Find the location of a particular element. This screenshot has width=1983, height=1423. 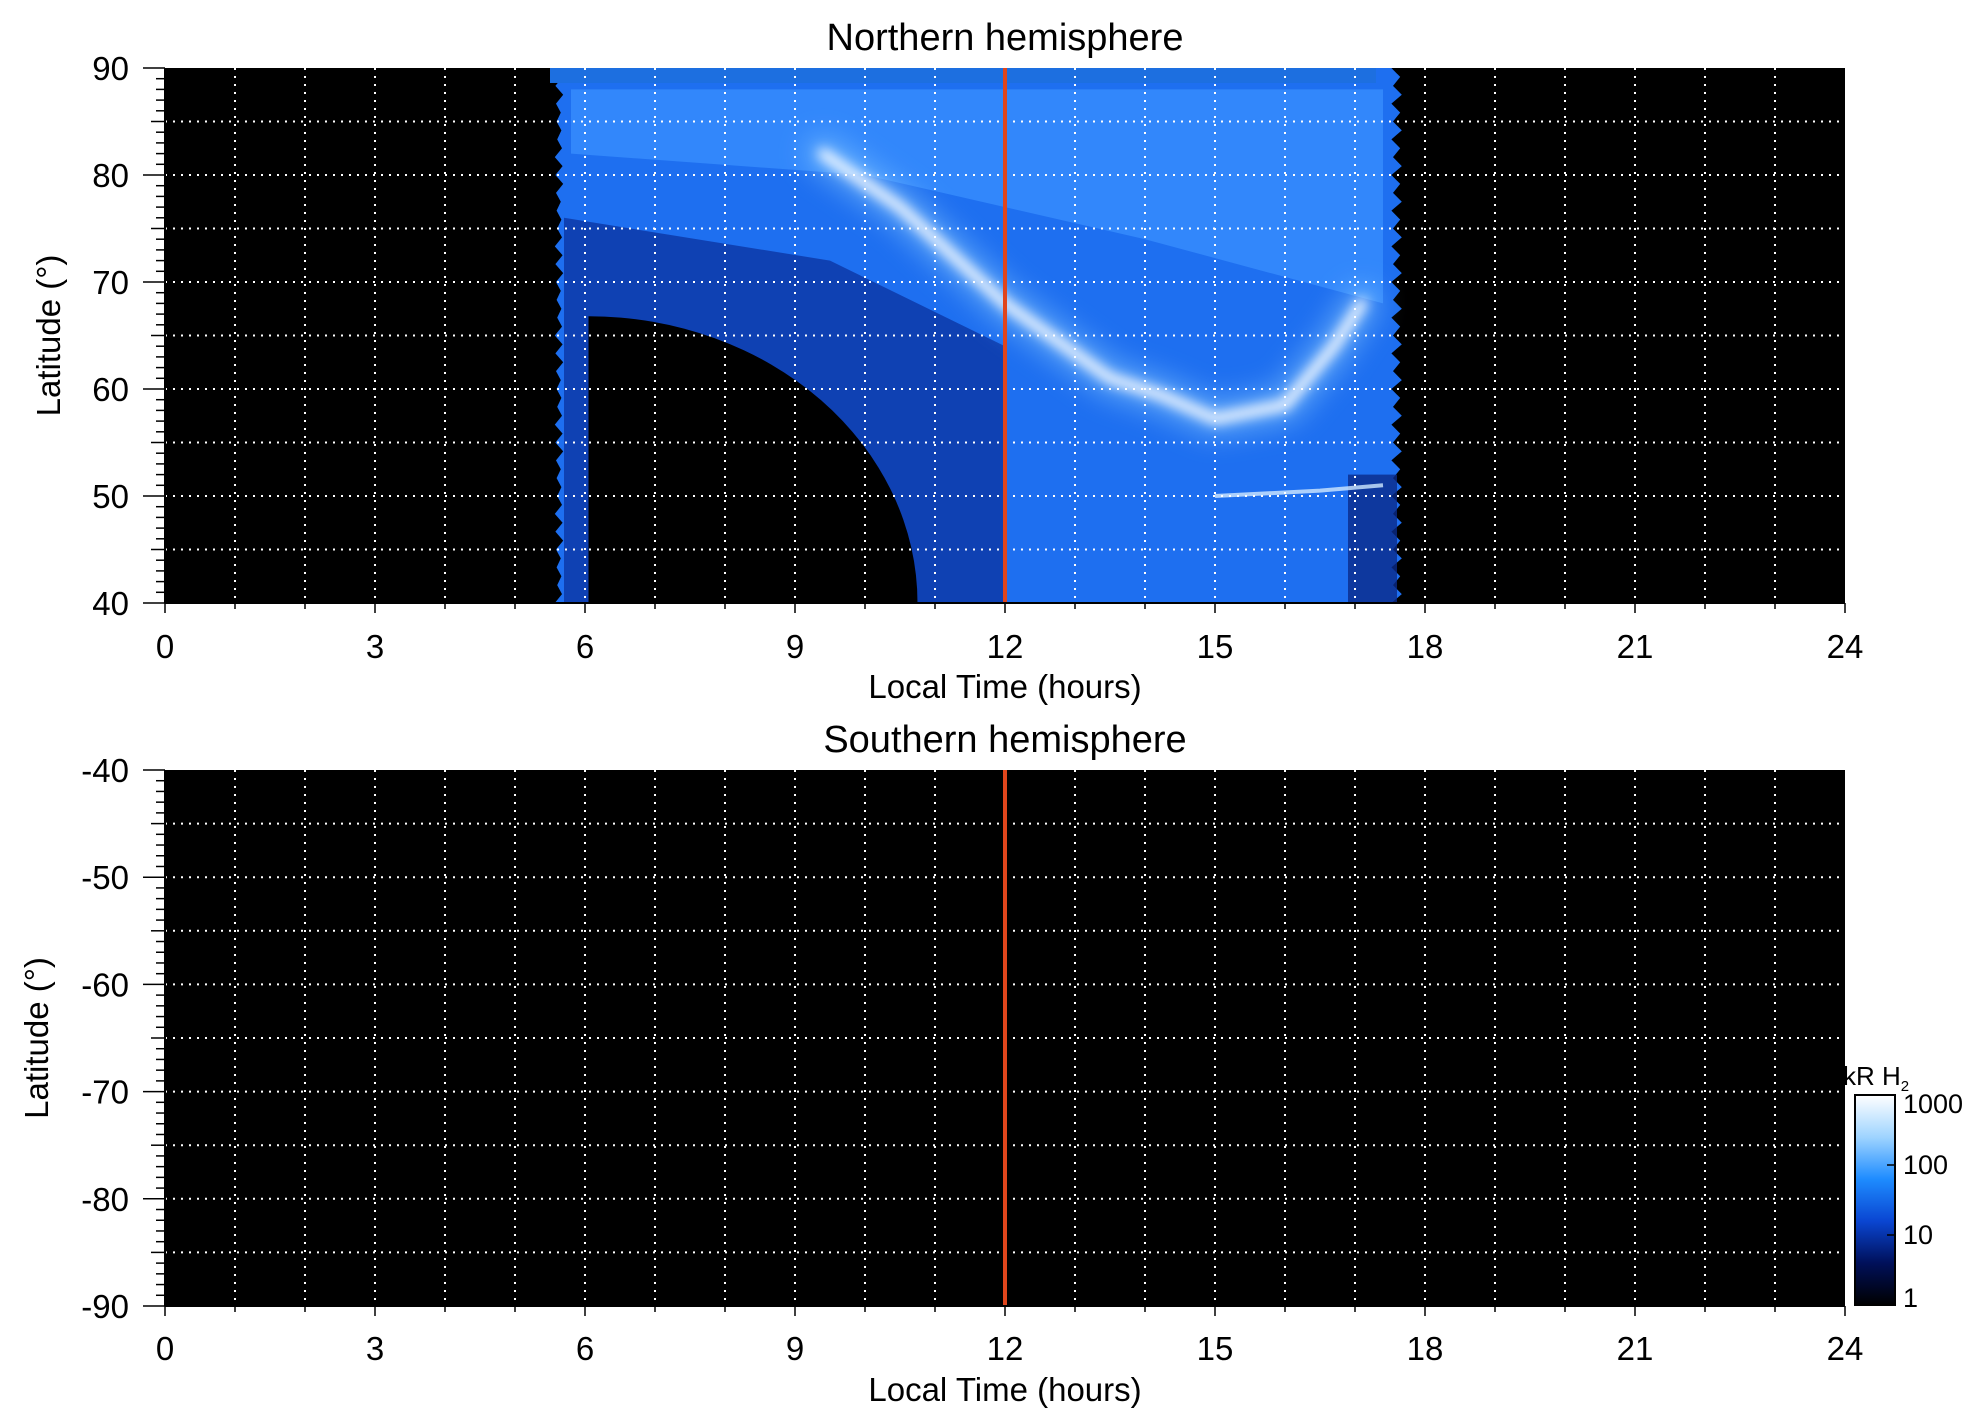

y-tick-label: 70 is located at coordinates (110, 282).